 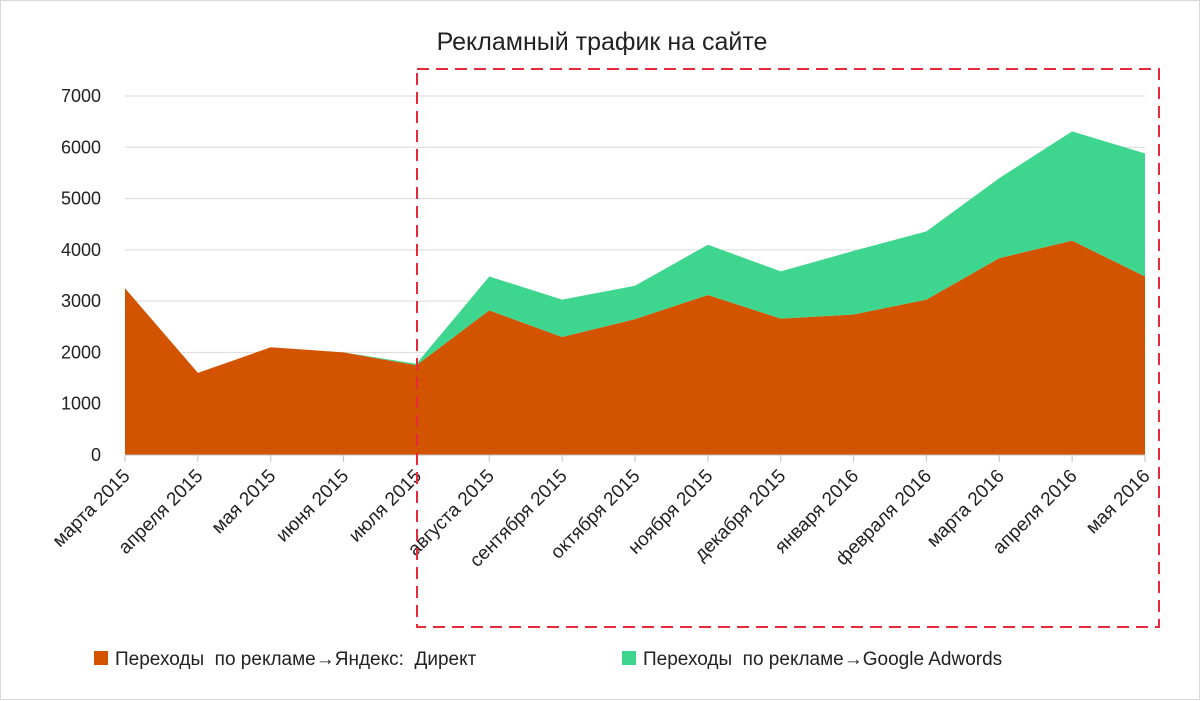 What do you see at coordinates (602, 42) in the screenshot?
I see `chart-title: Рекламный трафик на сайте` at bounding box center [602, 42].